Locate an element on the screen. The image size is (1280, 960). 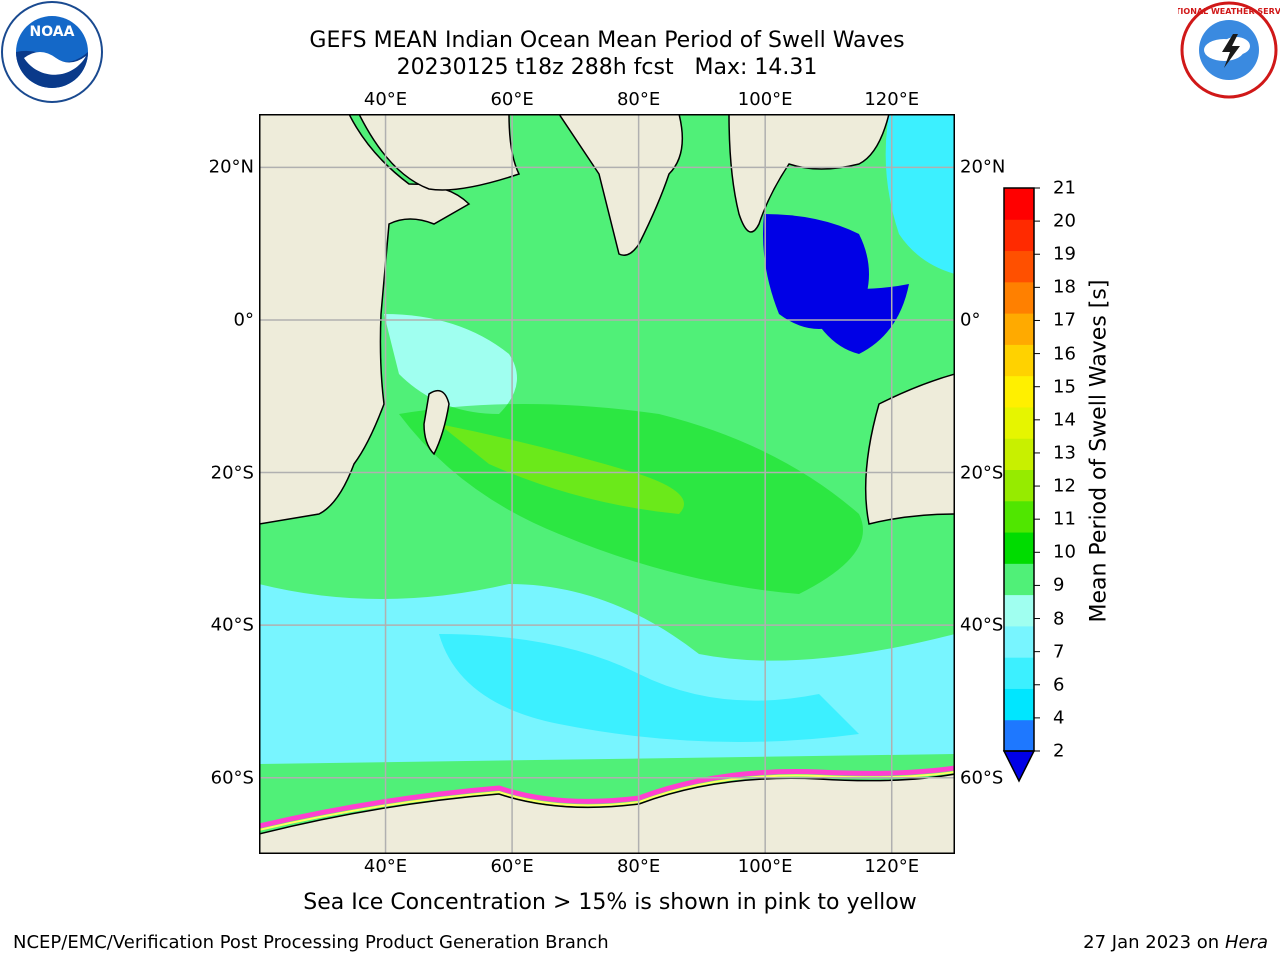
colorbar-label: 17 is located at coordinates (1064, 320).